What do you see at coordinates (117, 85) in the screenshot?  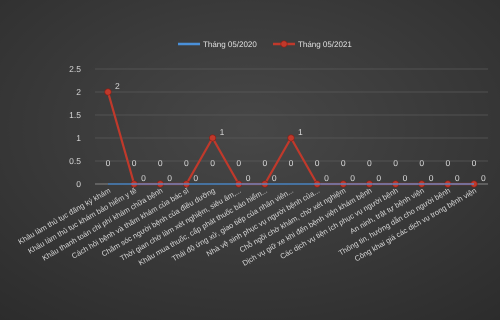 I see `data-label: 2` at bounding box center [117, 85].